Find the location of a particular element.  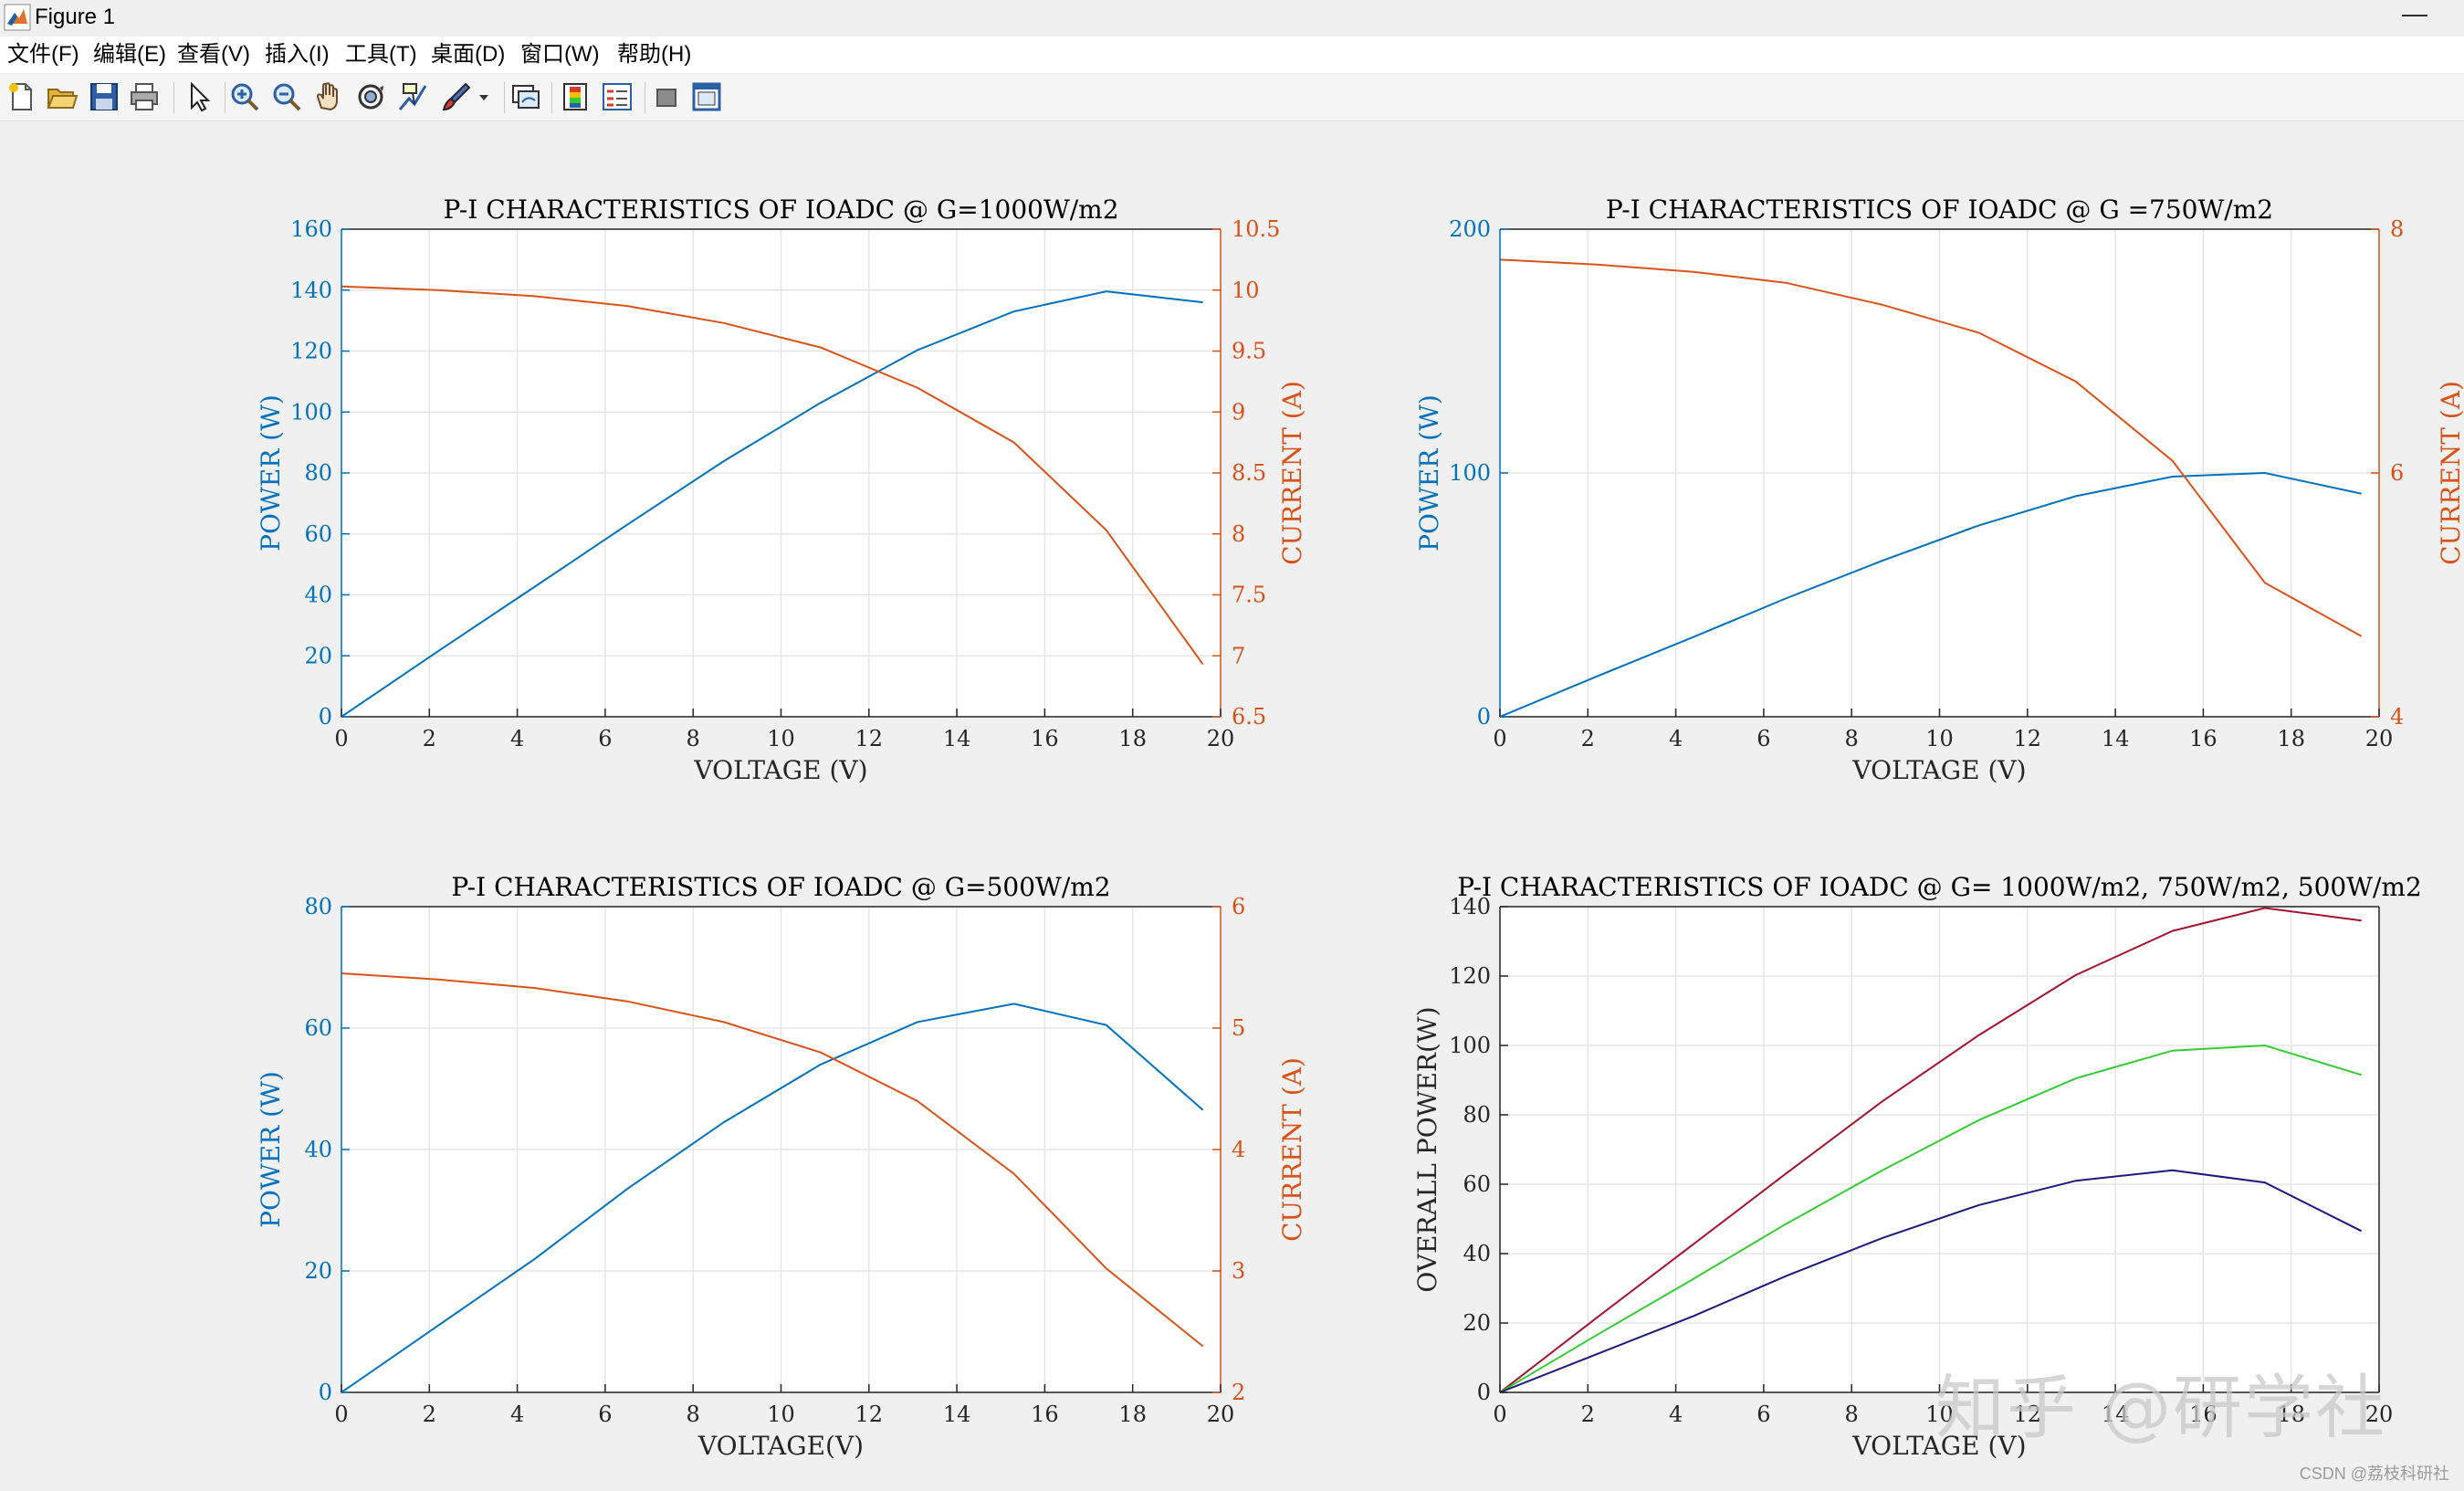

menu-file: 文件(F) is located at coordinates (43, 54).